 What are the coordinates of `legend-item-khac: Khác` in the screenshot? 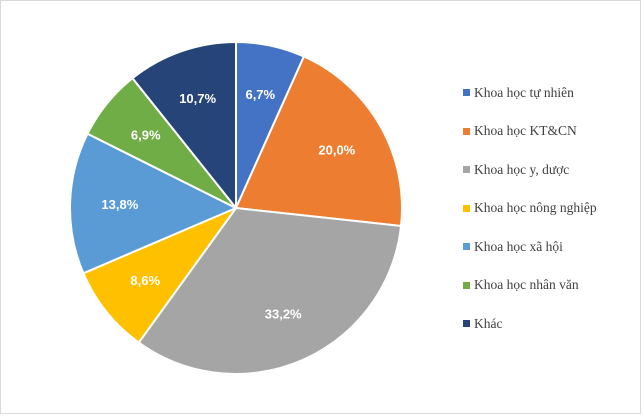 It's located at (530, 323).